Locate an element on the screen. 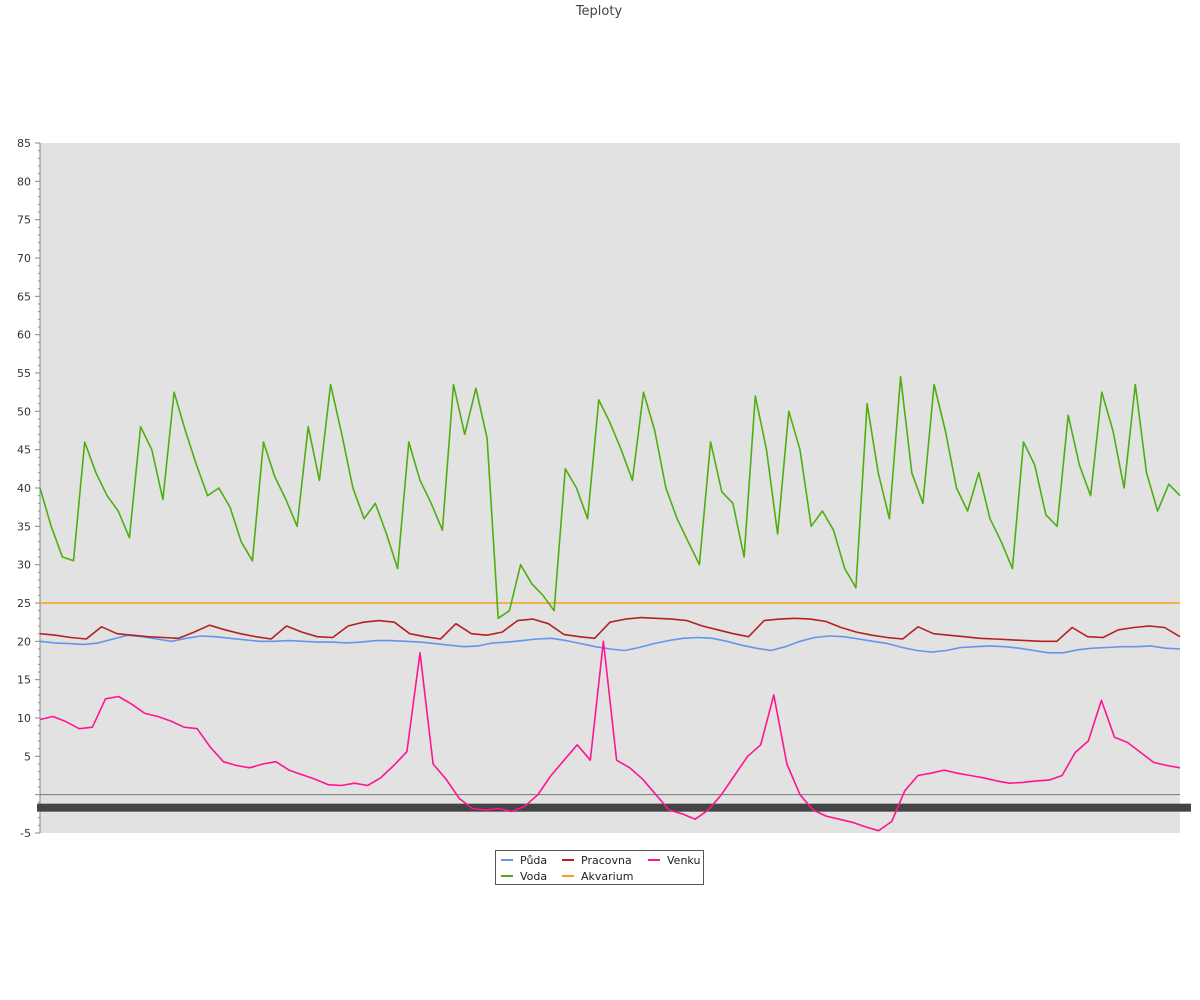  legend-item-pracovna: Pracovna is located at coordinates (597, 860).